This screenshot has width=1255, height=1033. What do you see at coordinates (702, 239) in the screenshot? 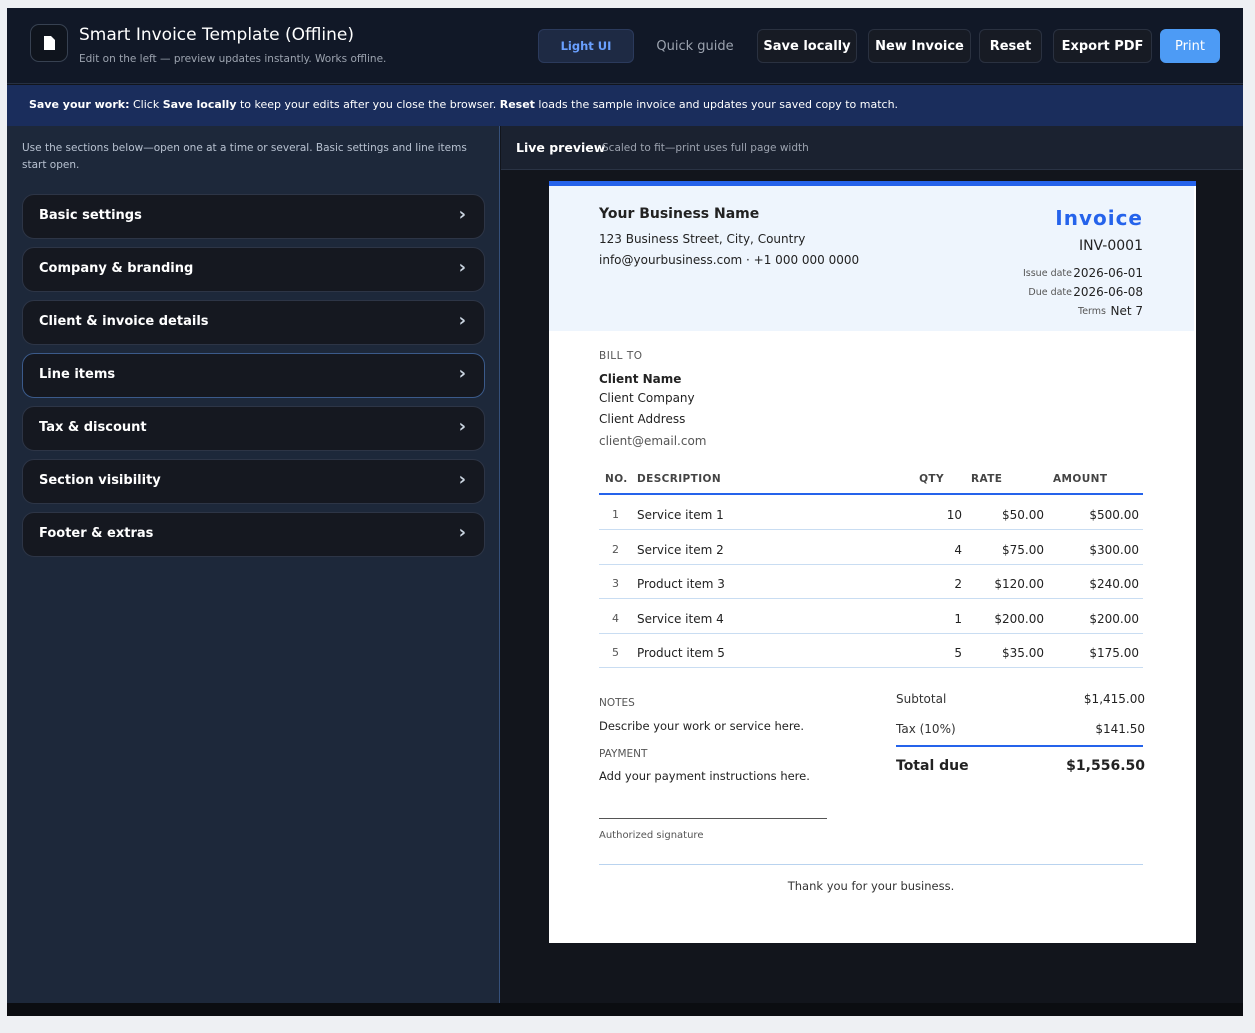
I see `business-address: 123 Business Street, City, Country` at bounding box center [702, 239].